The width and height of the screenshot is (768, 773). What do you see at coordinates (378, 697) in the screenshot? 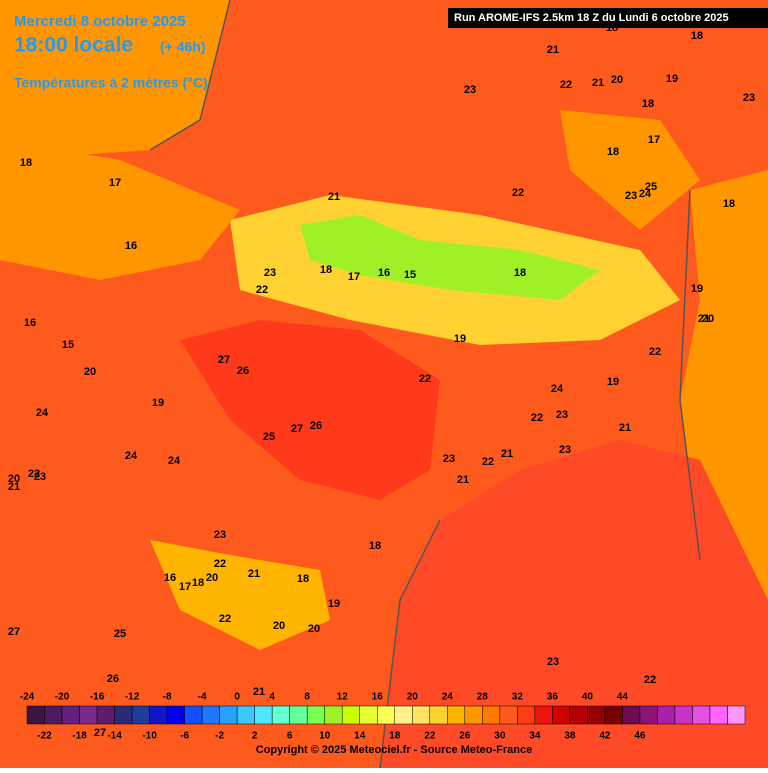
I see `colorbar-tick-top: 16` at bounding box center [378, 697].